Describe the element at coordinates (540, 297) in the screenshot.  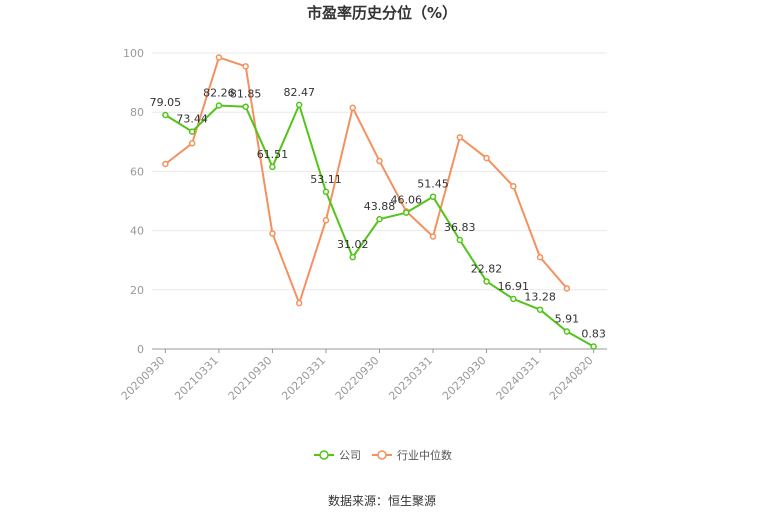
I see `data-label: 13.28` at that location.